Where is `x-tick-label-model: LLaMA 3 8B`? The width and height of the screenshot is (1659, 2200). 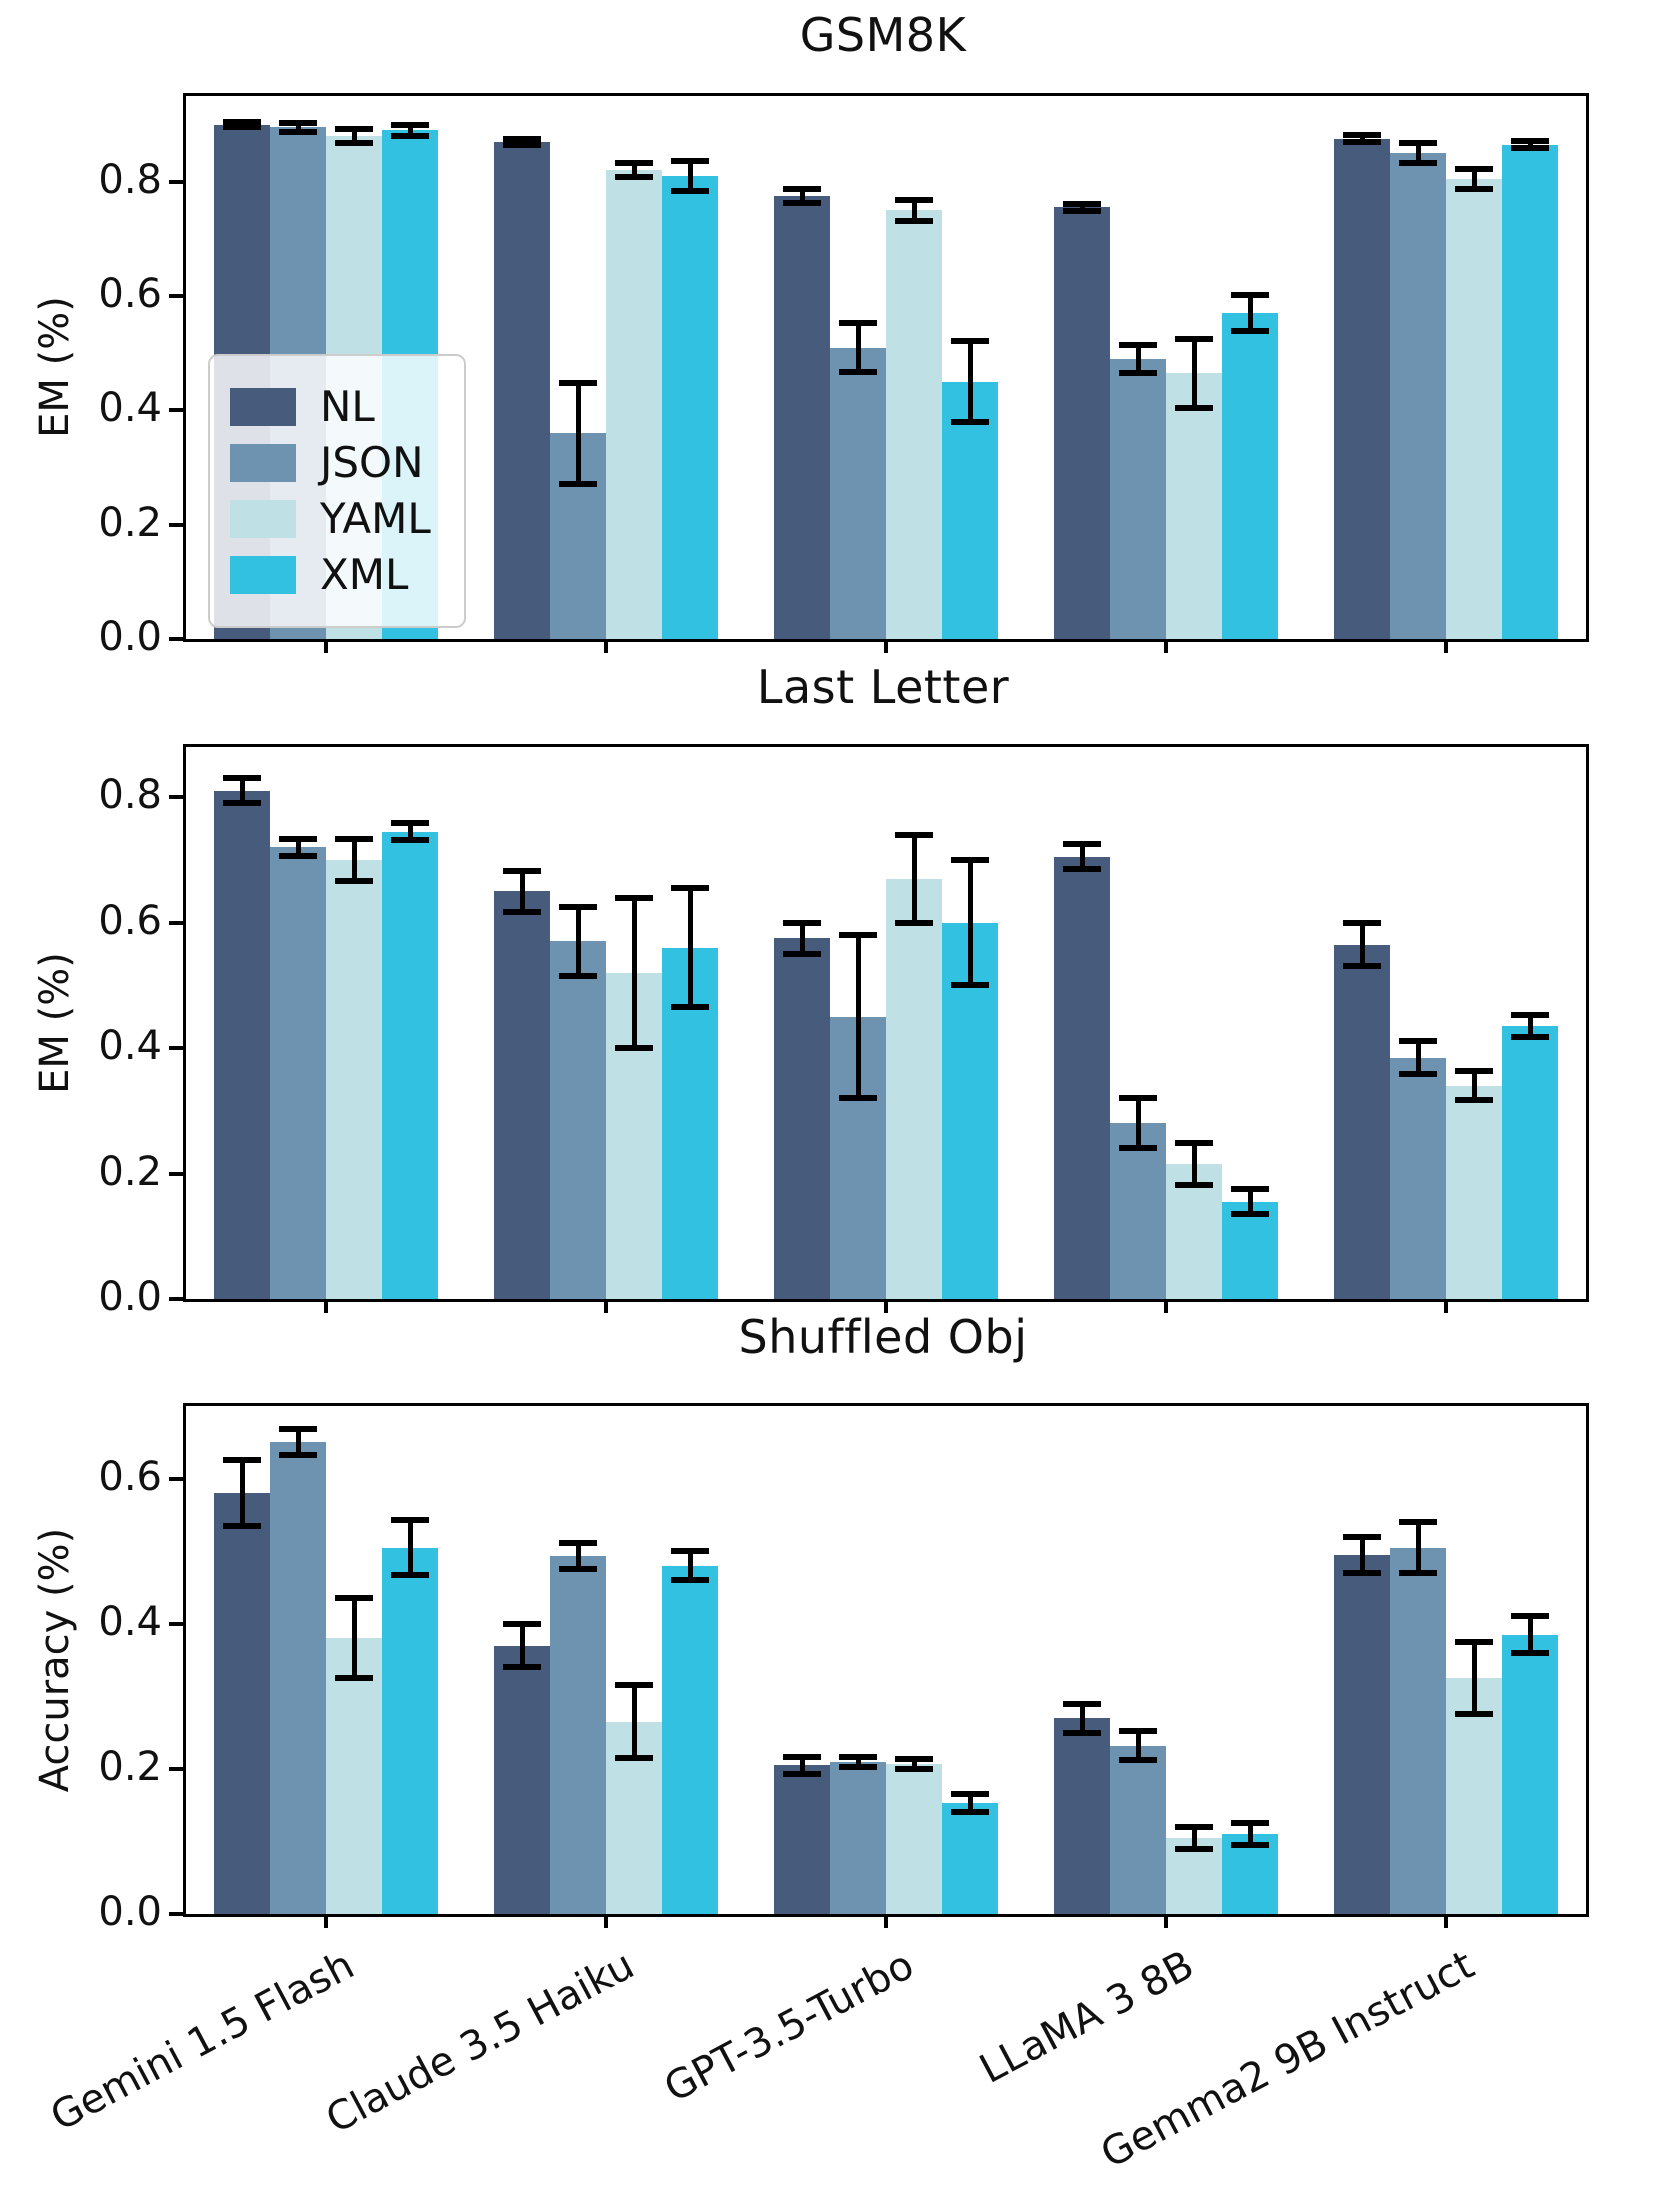
x-tick-label-model: LLaMA 3 8B is located at coordinates (1087, 2017).